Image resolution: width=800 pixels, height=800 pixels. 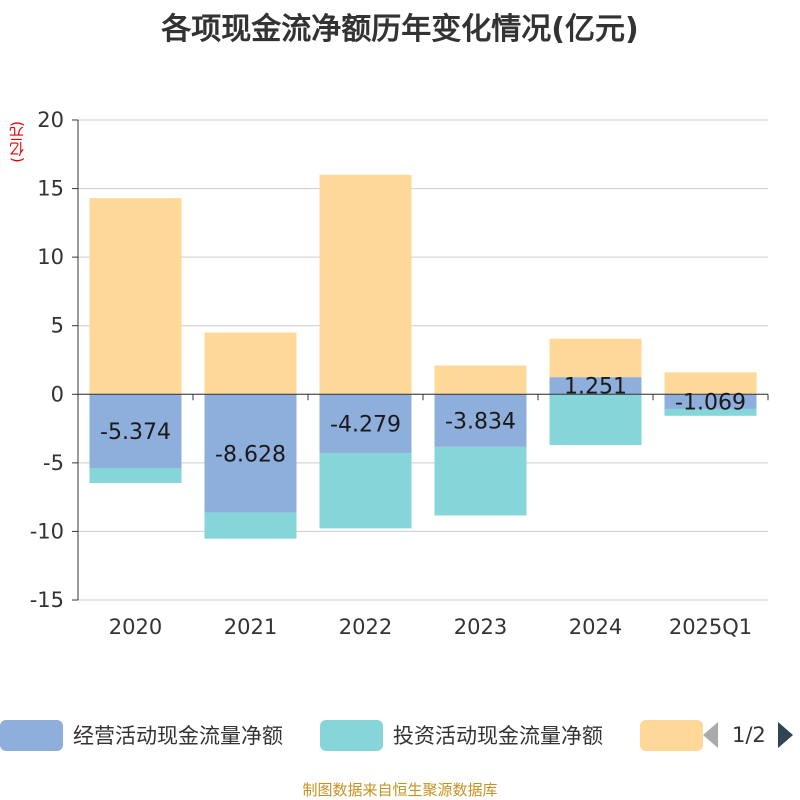 I want to click on y-tick-label: -5, so click(x=53, y=463).